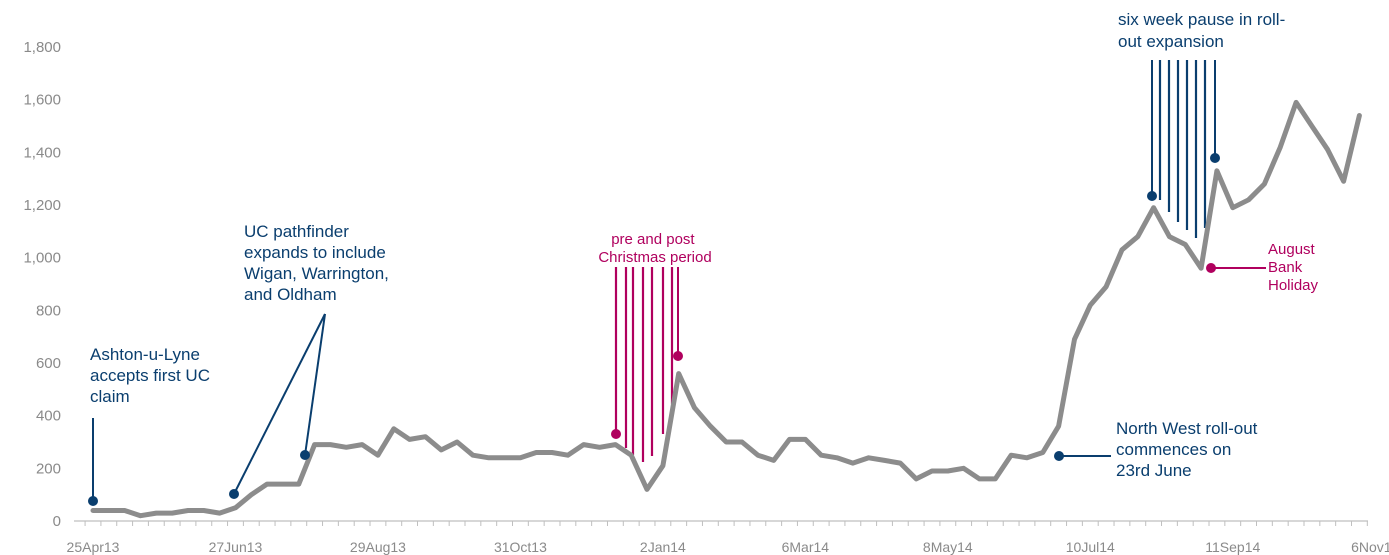 Image resolution: width=1389 pixels, height=555 pixels. Describe the element at coordinates (663, 547) in the screenshot. I see `x-tick-label: 2Jan14` at that location.